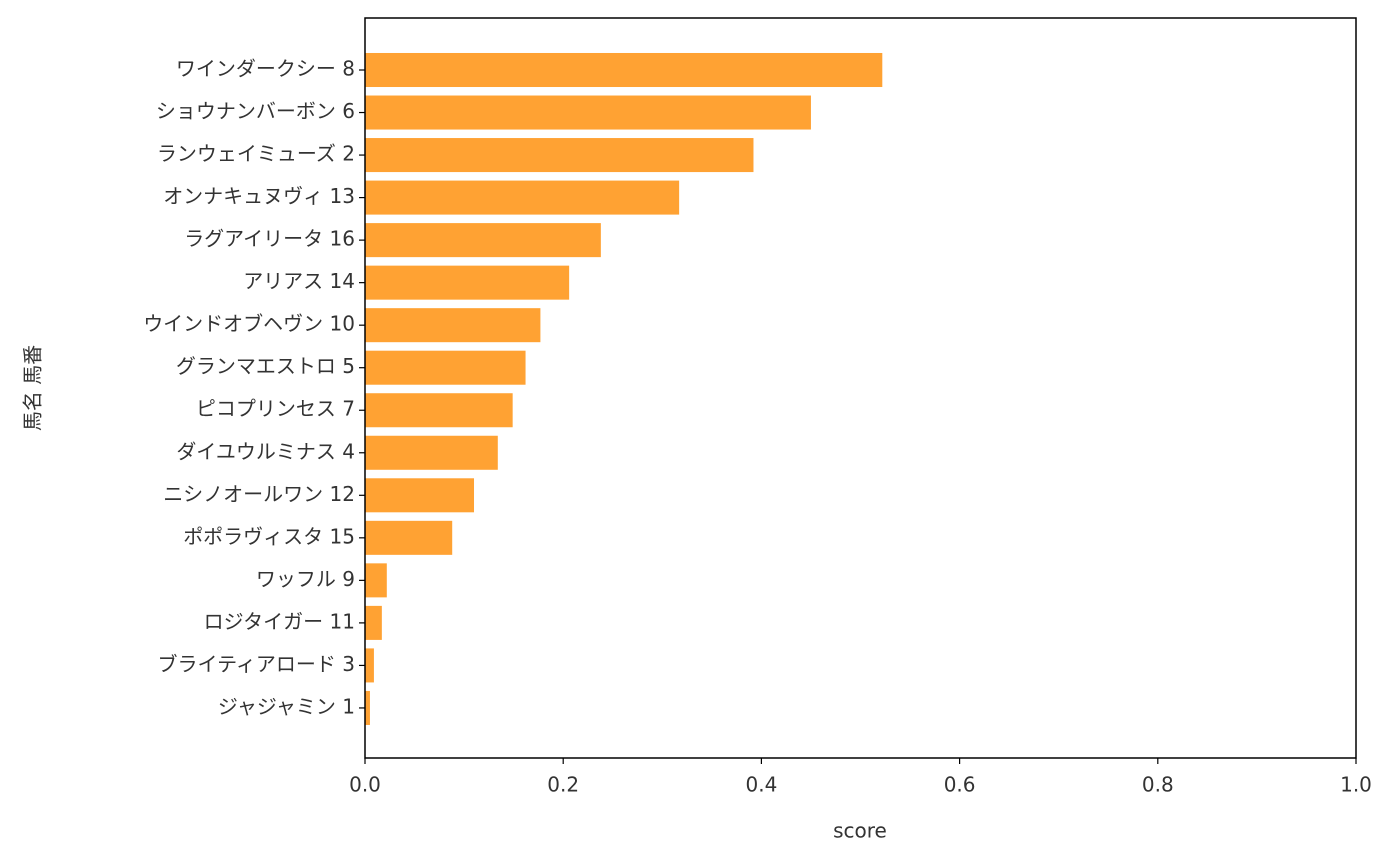 Image resolution: width=1394 pixels, height=868 pixels. Describe the element at coordinates (299, 281) in the screenshot. I see `y-tick-label: アリアス 14` at that location.